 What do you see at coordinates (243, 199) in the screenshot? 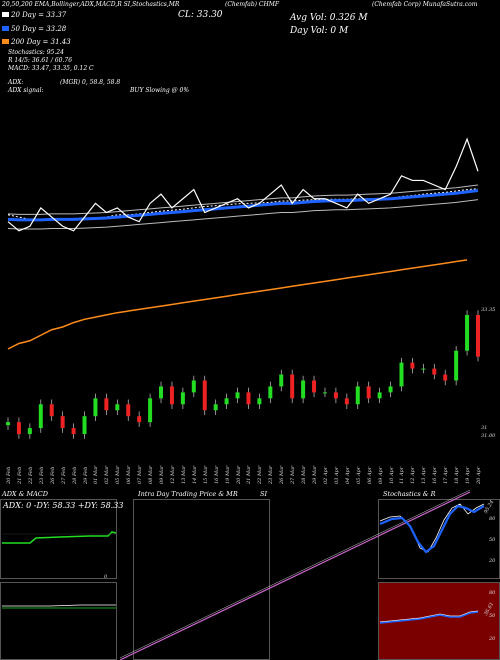
I see `band-upper-line` at bounding box center [243, 199].